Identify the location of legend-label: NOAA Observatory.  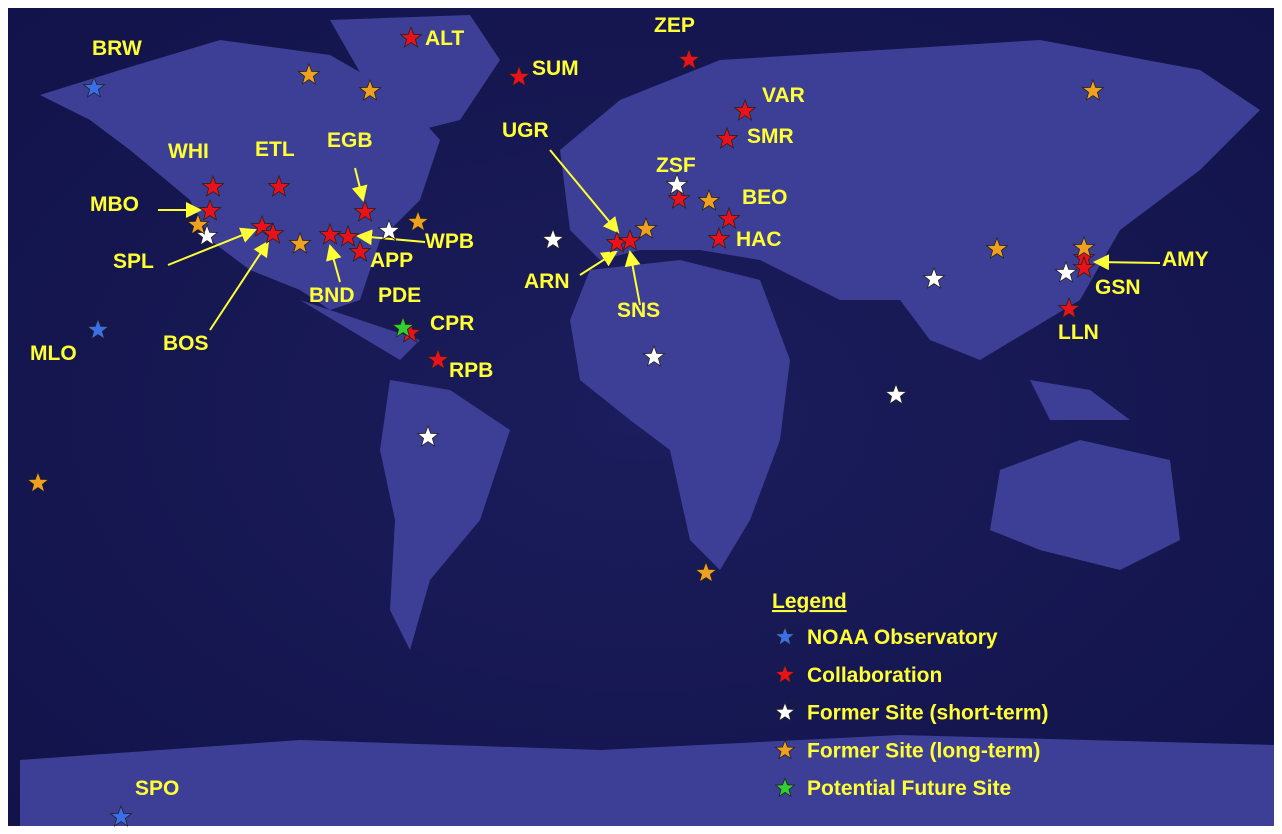
(902, 637).